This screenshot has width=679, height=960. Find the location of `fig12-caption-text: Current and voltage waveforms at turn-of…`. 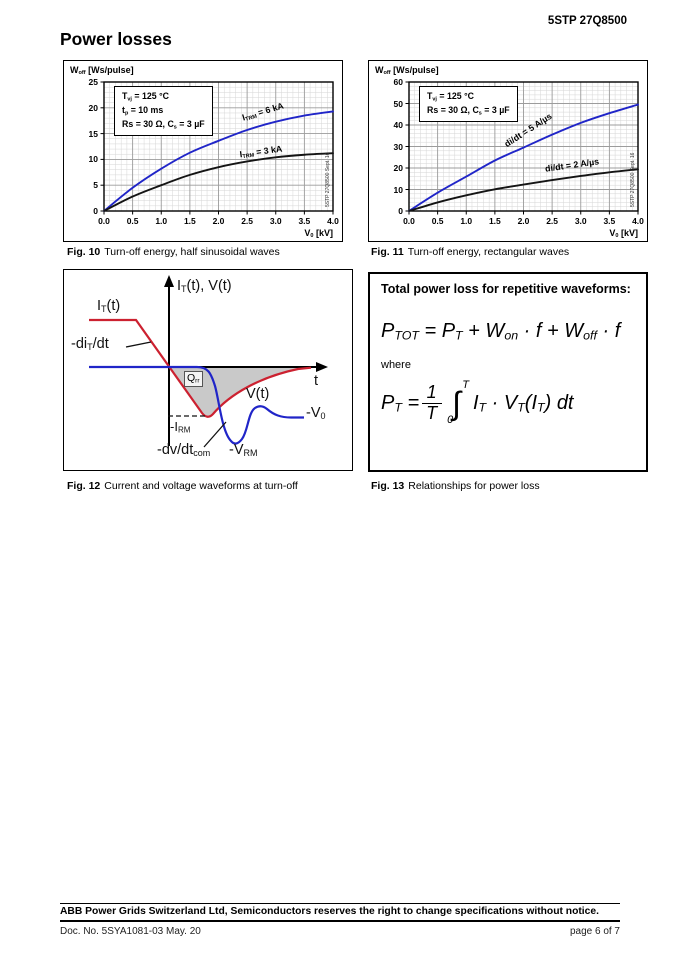

fig12-caption-text: Current and voltage waveforms at turn-of… is located at coordinates (201, 486).